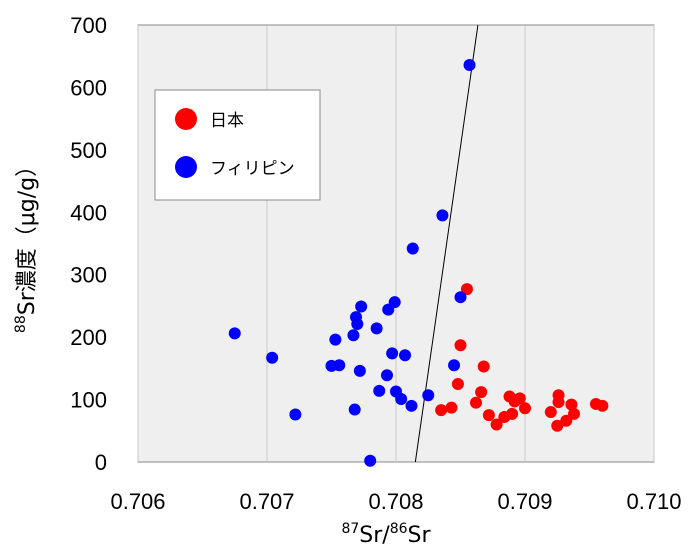 The image size is (693, 551). What do you see at coordinates (350, 529) in the screenshot?
I see `x-label-sup-87: 87` at bounding box center [350, 529].